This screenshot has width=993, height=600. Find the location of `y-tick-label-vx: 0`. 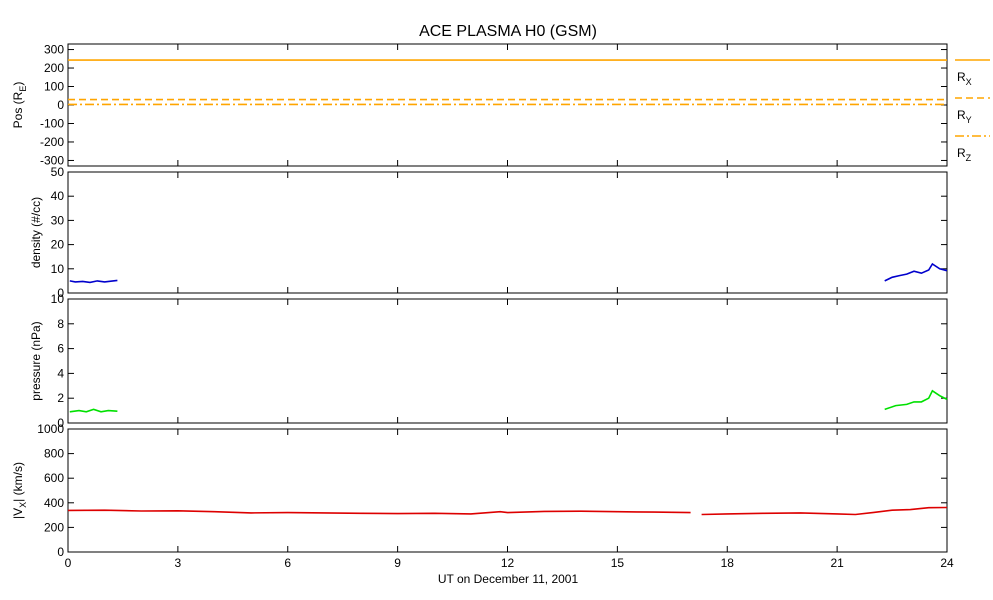

y-tick-label-vx: 0 is located at coordinates (60, 552).